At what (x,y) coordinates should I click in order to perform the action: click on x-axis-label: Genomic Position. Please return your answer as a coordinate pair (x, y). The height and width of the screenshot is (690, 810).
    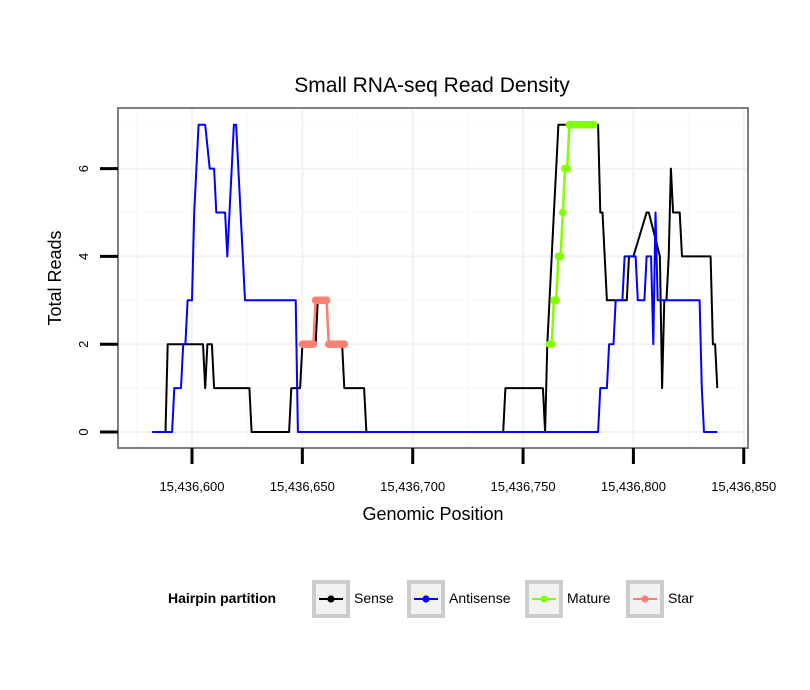
    Looking at the image, I should click on (432, 514).